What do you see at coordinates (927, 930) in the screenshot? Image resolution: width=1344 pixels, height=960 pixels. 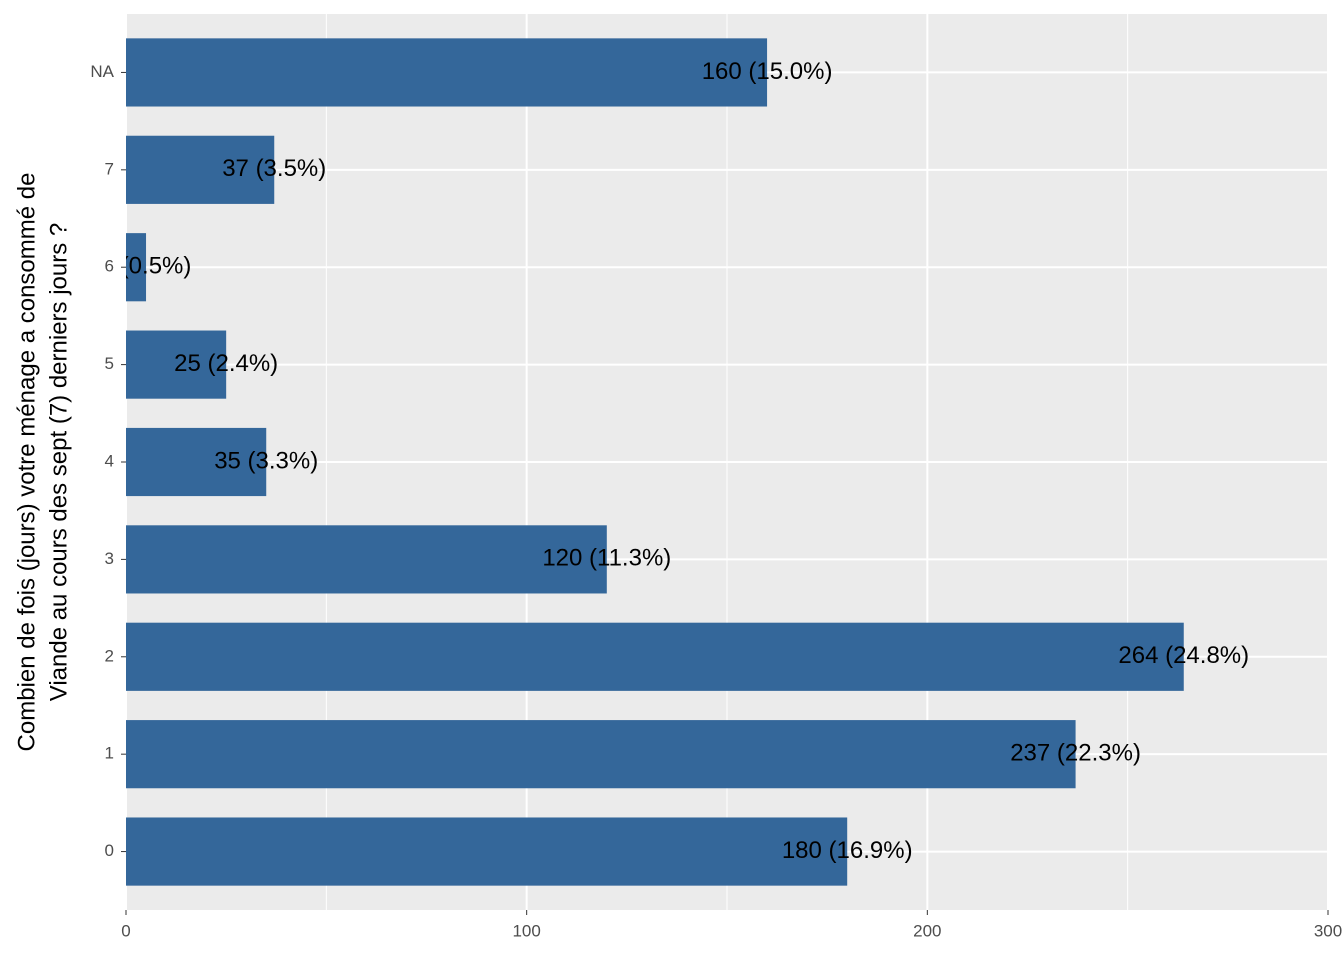 I see `x-tick-label: 200` at bounding box center [927, 930].